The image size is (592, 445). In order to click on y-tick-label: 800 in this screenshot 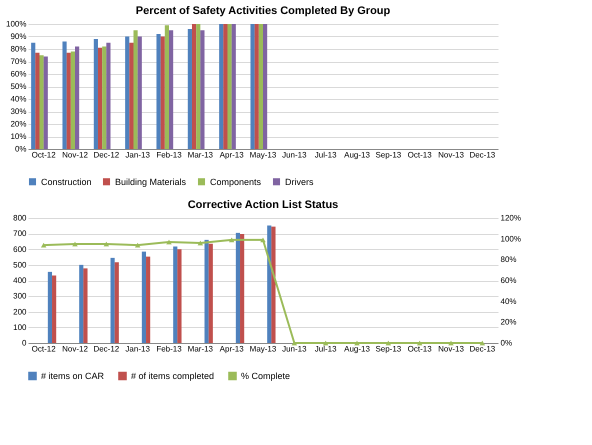, I will do `click(20, 218)`.